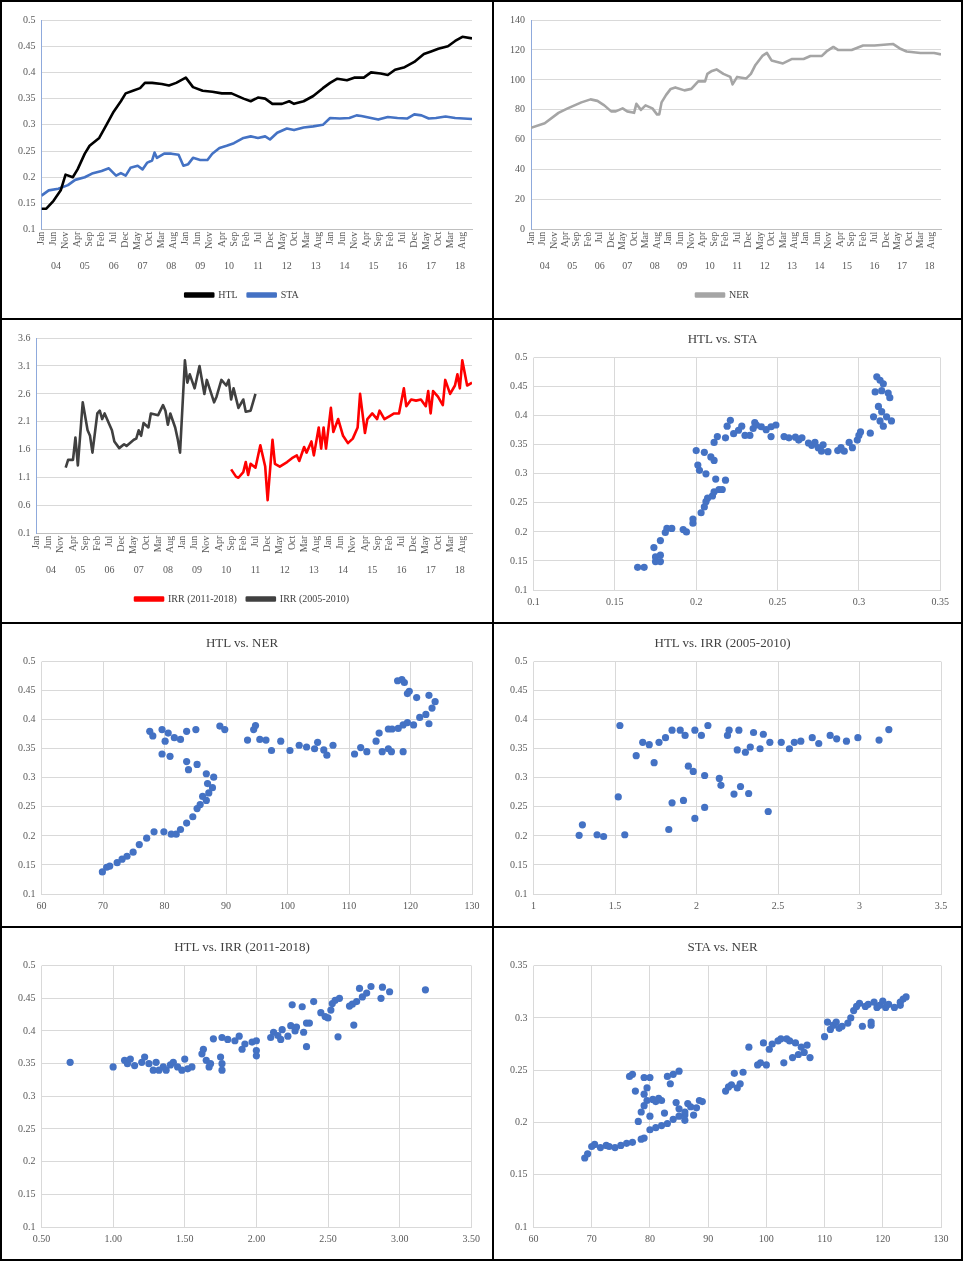 The image size is (963, 1261). Describe the element at coordinates (517, 79) in the screenshot. I see `y-tick-label: 100` at that location.